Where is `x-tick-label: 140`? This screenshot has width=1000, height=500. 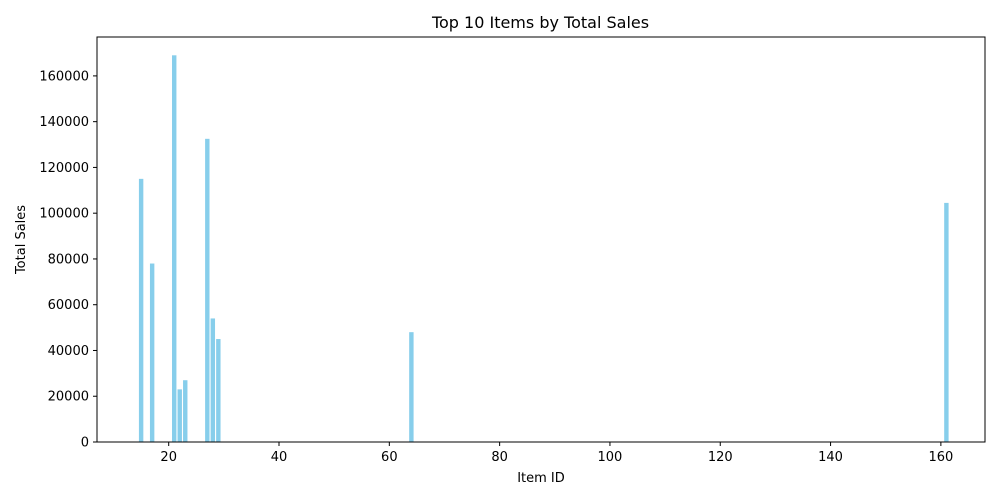
x-tick-label: 140 is located at coordinates (830, 457).